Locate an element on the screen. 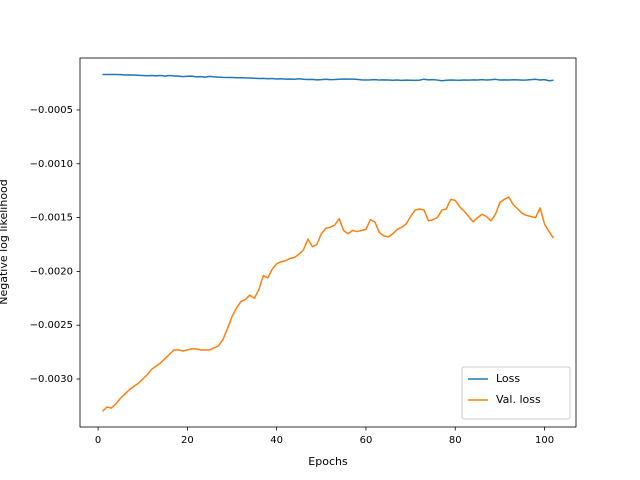 This screenshot has height=480, width=640. x-tick-label: 100 is located at coordinates (544, 440).